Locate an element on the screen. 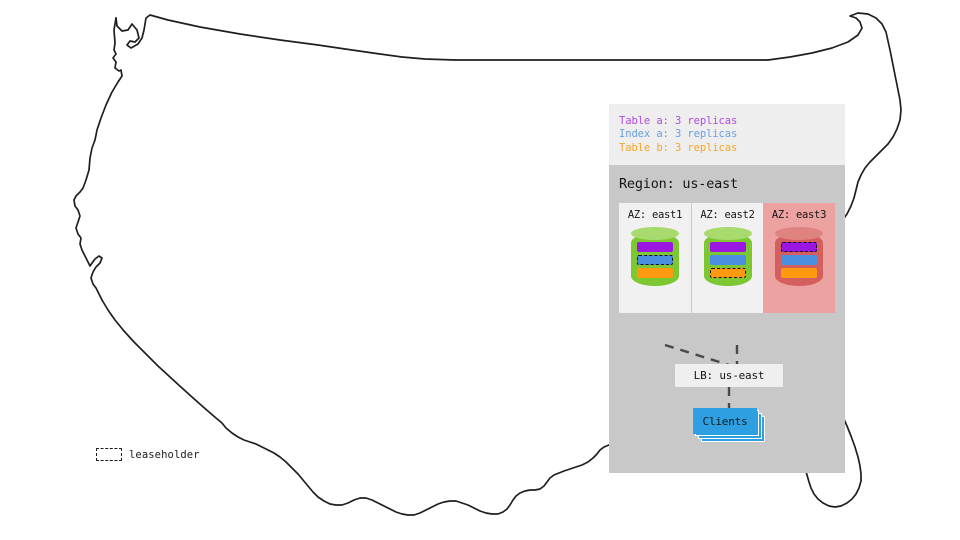 The image size is (960, 540). region-title: Region: us-east is located at coordinates (678, 184).